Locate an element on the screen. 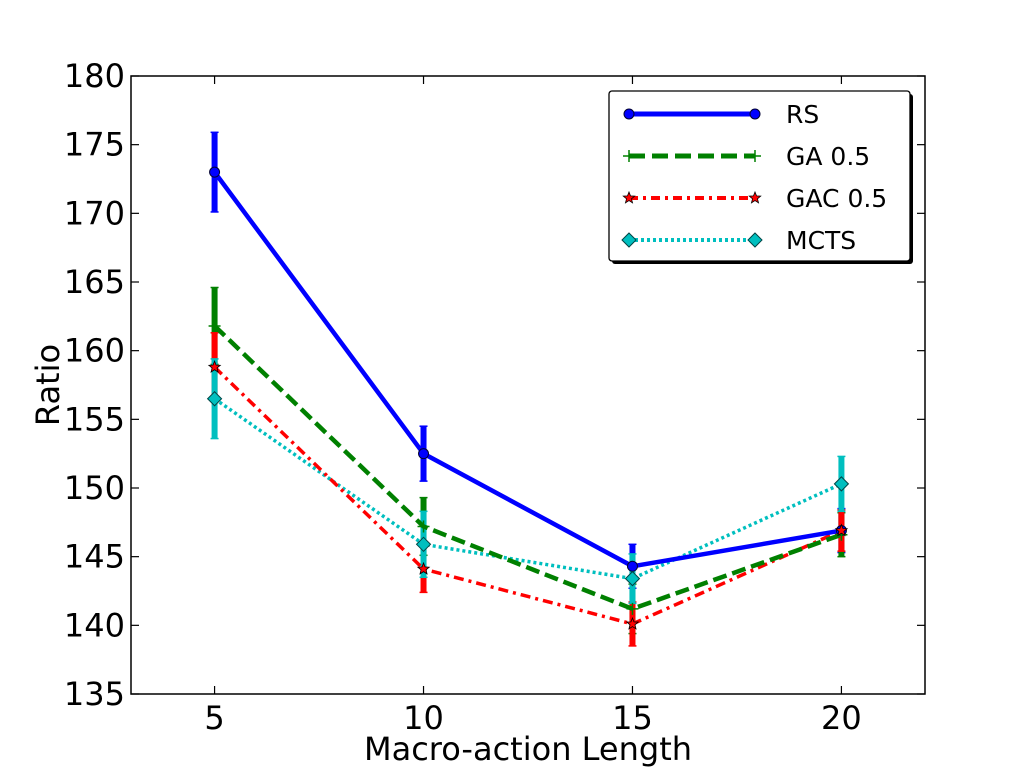 The height and width of the screenshot is (769, 1025). y-tick-label: 135 is located at coordinates (94, 694).